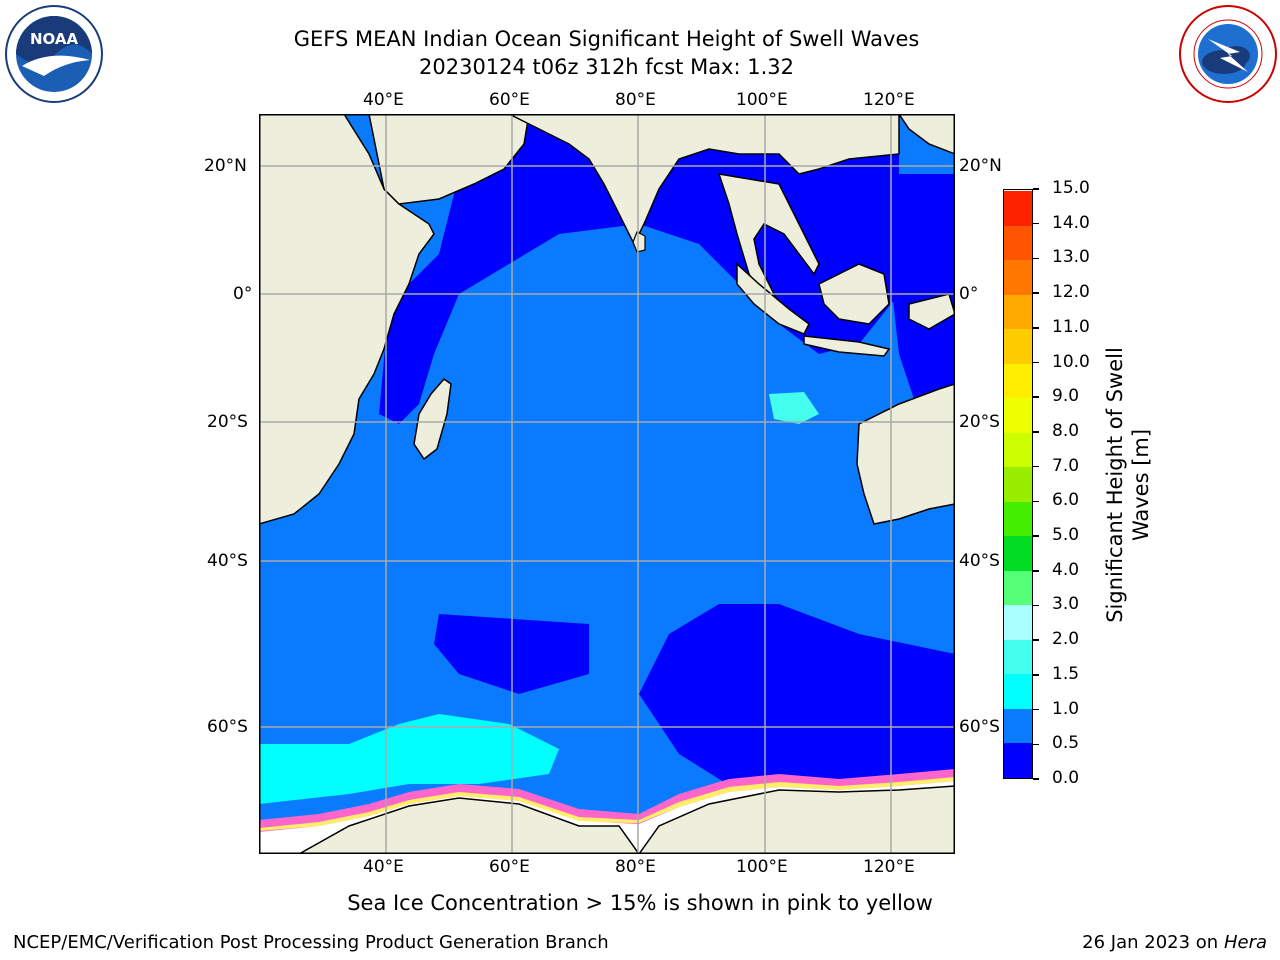 The width and height of the screenshot is (1280, 960). Describe the element at coordinates (969, 294) in the screenshot. I see `lat-label-right: 0°` at that location.